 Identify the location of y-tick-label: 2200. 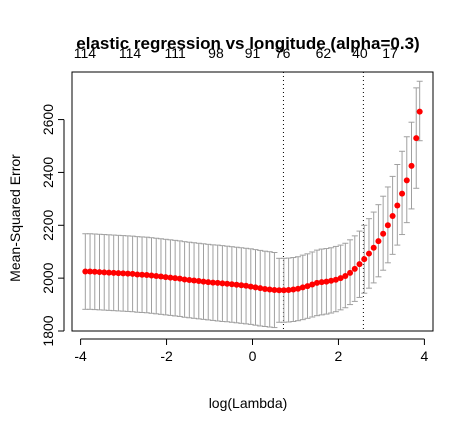
(48, 225).